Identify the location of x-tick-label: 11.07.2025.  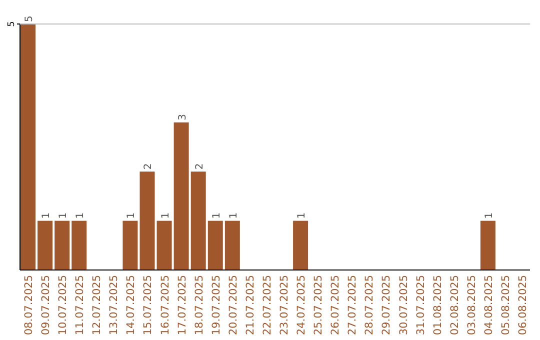
(80, 305).